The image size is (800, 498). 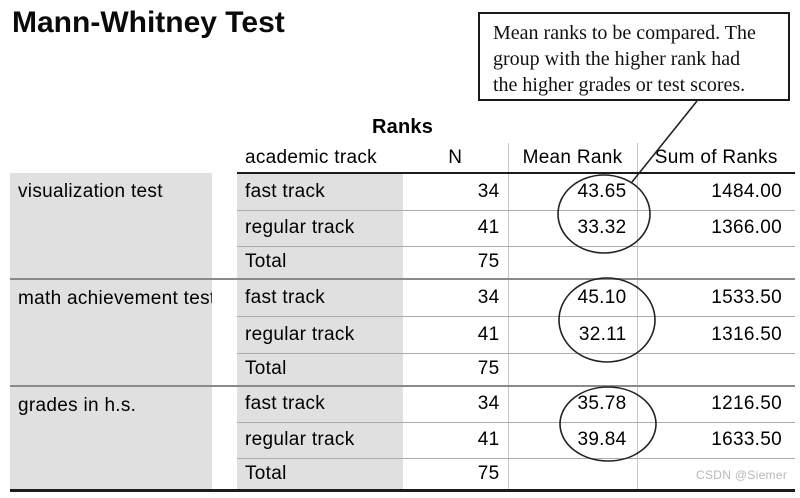 What do you see at coordinates (715, 298) in the screenshot?
I see `cell-sum-of-ranks: 1533.50` at bounding box center [715, 298].